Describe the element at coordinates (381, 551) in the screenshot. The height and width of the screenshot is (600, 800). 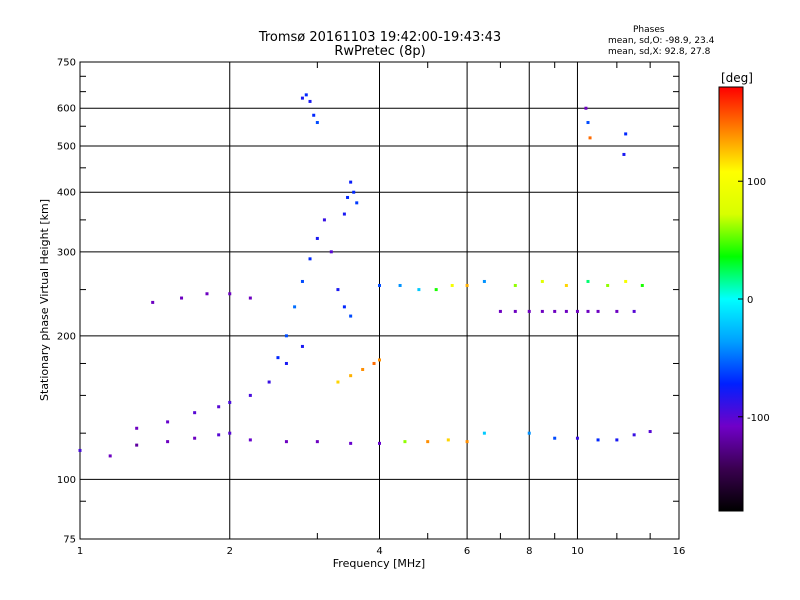
I see `x-axis: 1 2 4 6 8 10 16` at that location.